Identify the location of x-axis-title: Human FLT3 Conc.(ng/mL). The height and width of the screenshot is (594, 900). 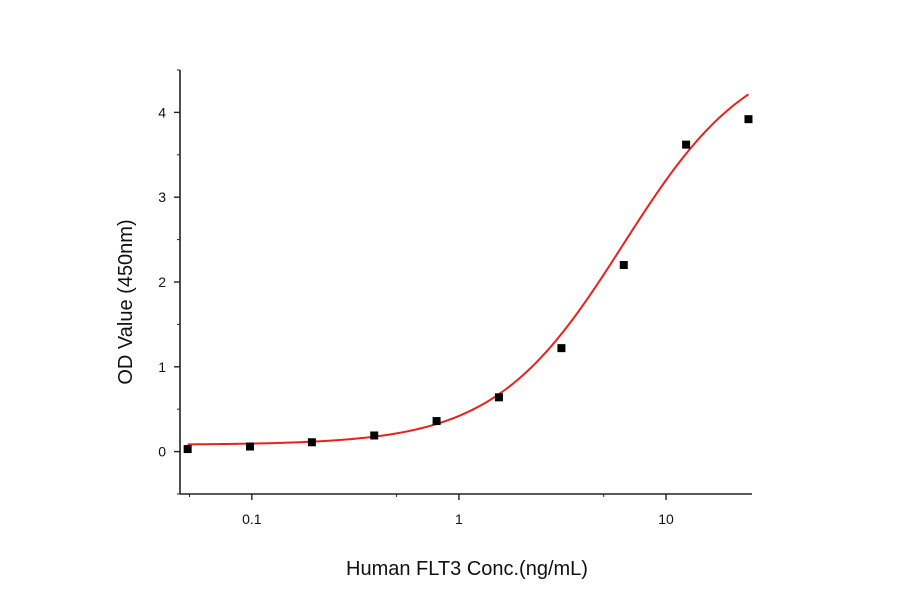
(467, 569).